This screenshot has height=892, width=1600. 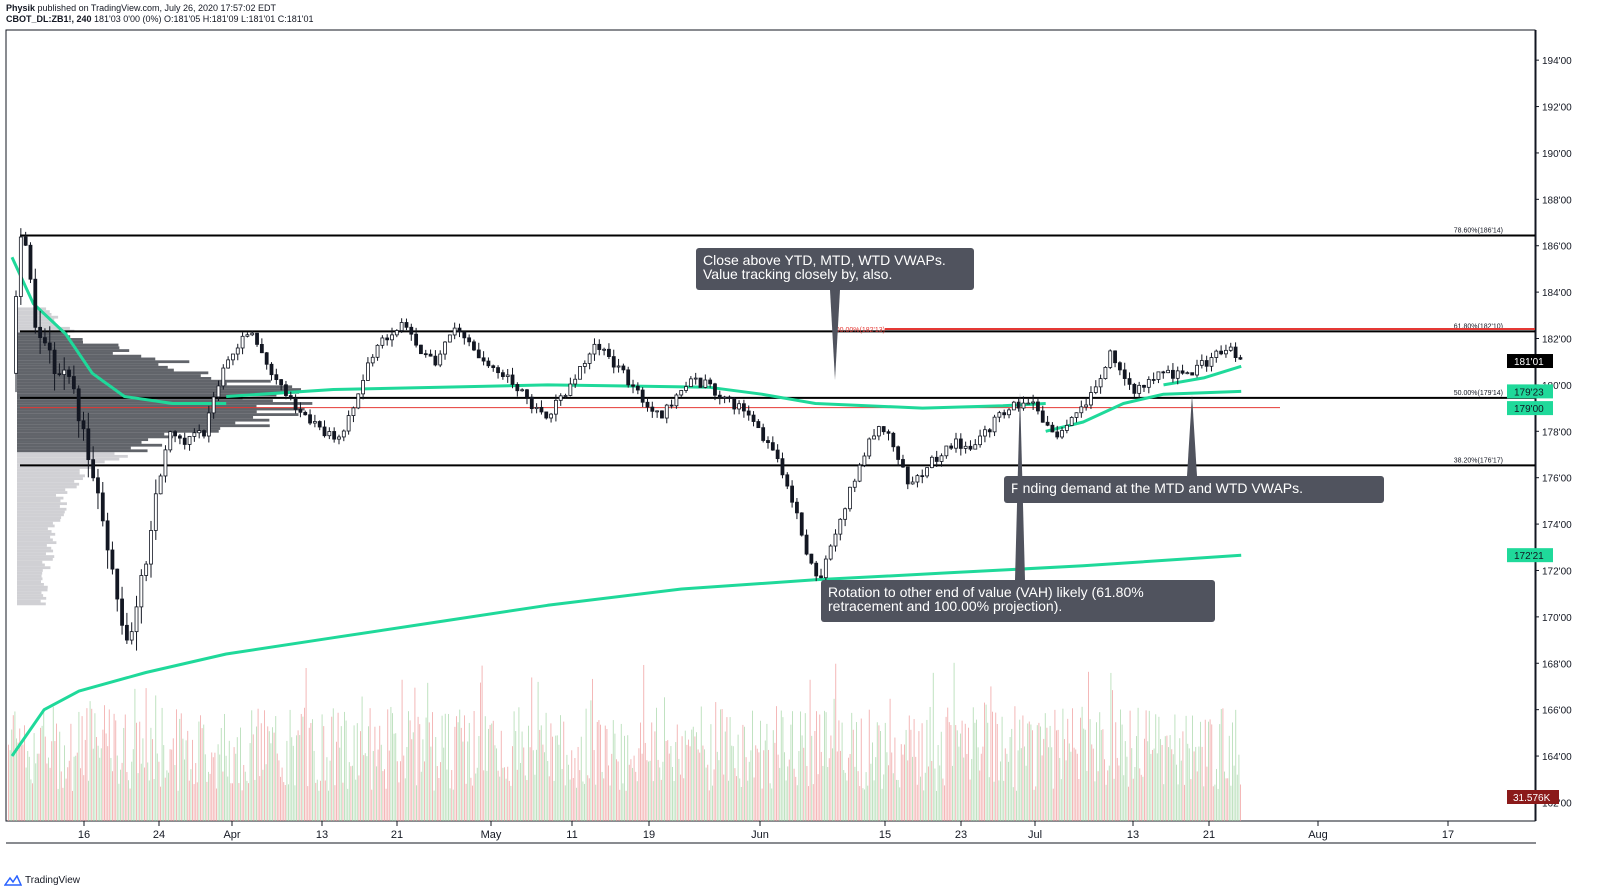 What do you see at coordinates (1157, 488) in the screenshot?
I see `callout-text: Finding demand at the MTD and WTD VWAPs.` at bounding box center [1157, 488].